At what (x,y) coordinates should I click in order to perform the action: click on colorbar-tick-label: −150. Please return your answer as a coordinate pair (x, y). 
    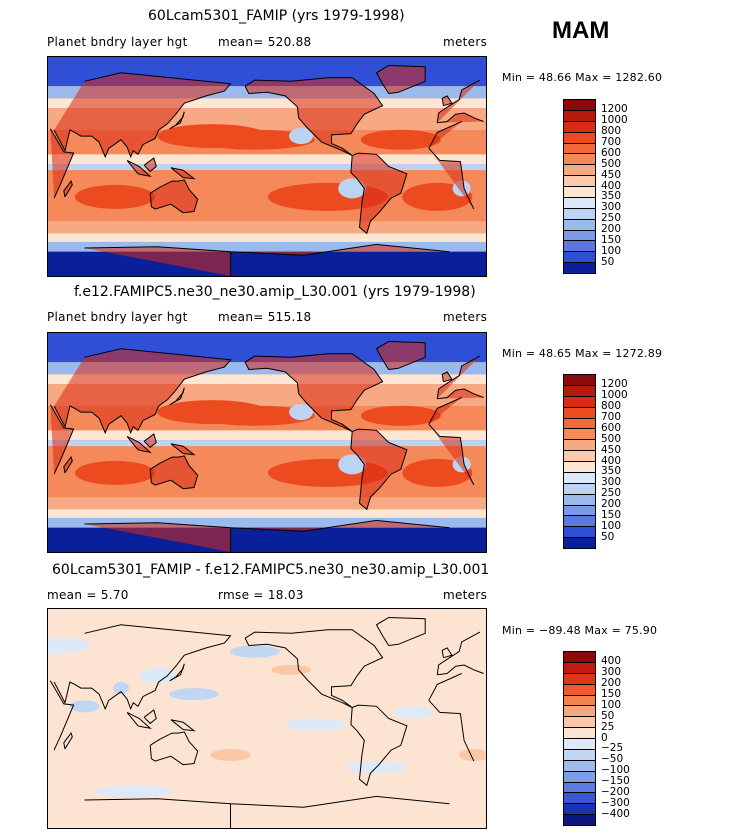
    Looking at the image, I should click on (615, 781).